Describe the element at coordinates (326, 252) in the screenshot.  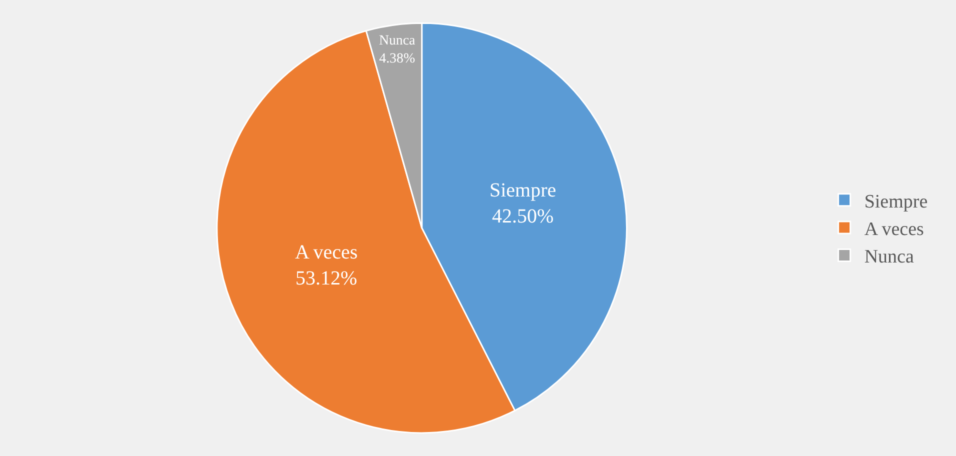
I see `slice-label: A veces` at that location.